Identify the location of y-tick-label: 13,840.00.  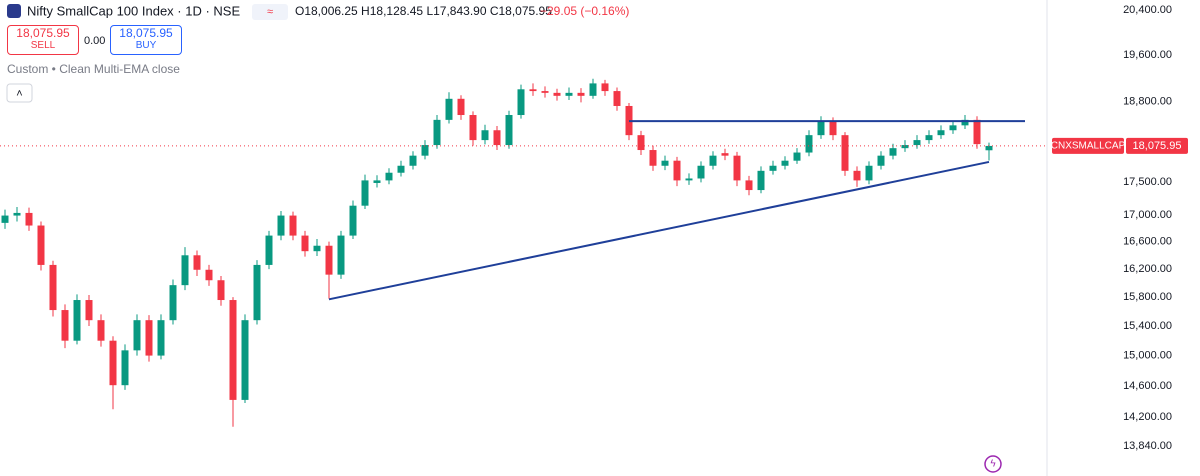
(1147, 446).